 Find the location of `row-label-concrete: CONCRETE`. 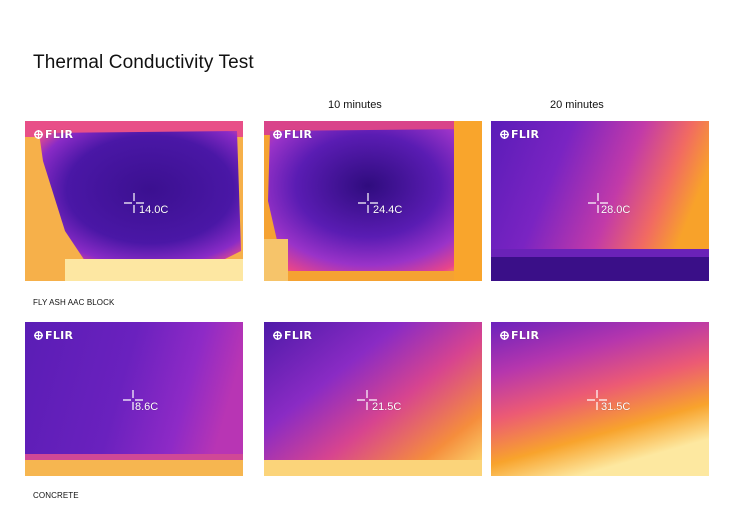

row-label-concrete: CONCRETE is located at coordinates (56, 495).